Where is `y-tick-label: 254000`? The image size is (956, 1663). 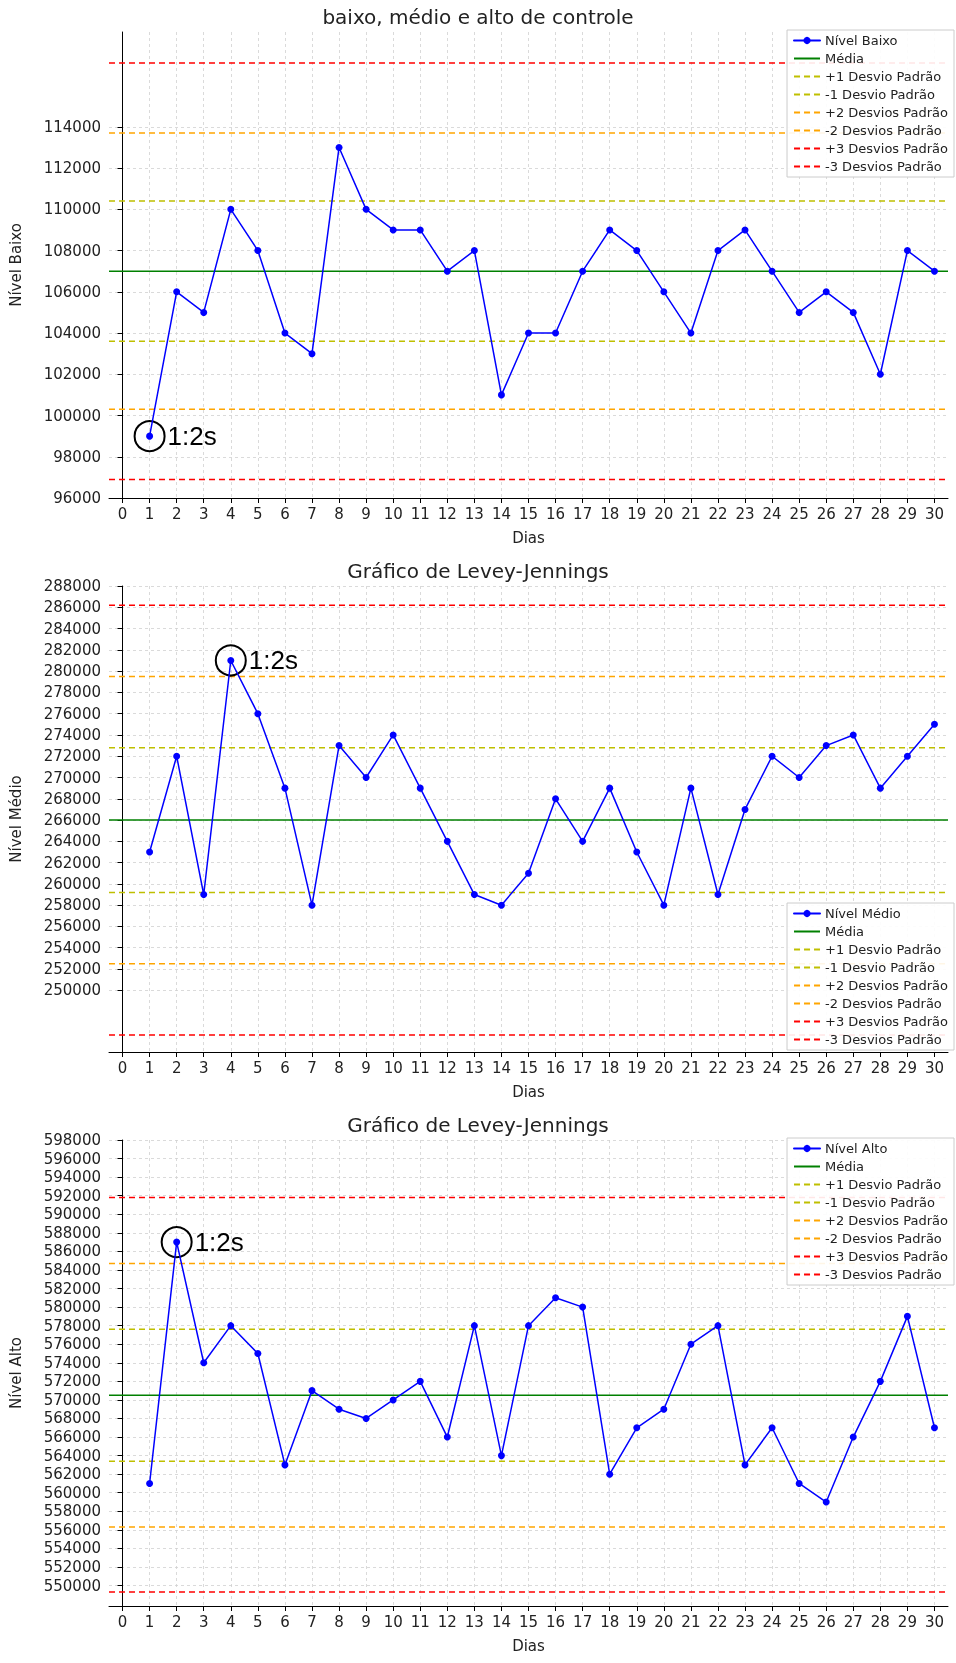
y-tick-label: 254000 is located at coordinates (72, 947).